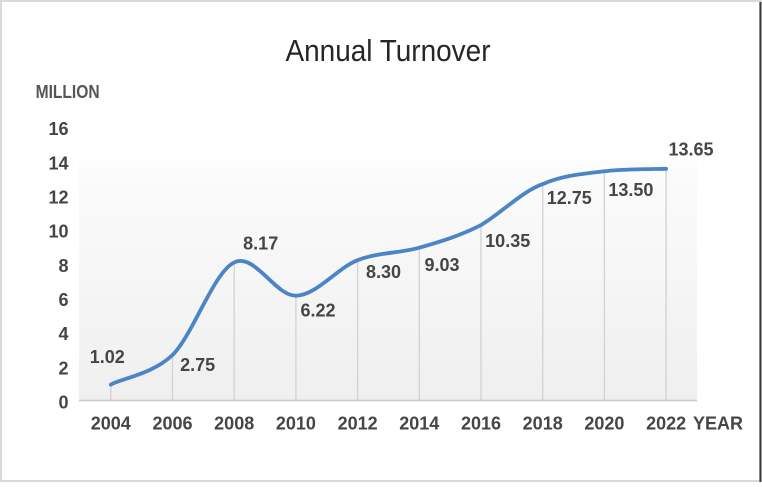 The width and height of the screenshot is (762, 487). What do you see at coordinates (63, 368) in the screenshot?
I see `svg-text: 2` at bounding box center [63, 368].